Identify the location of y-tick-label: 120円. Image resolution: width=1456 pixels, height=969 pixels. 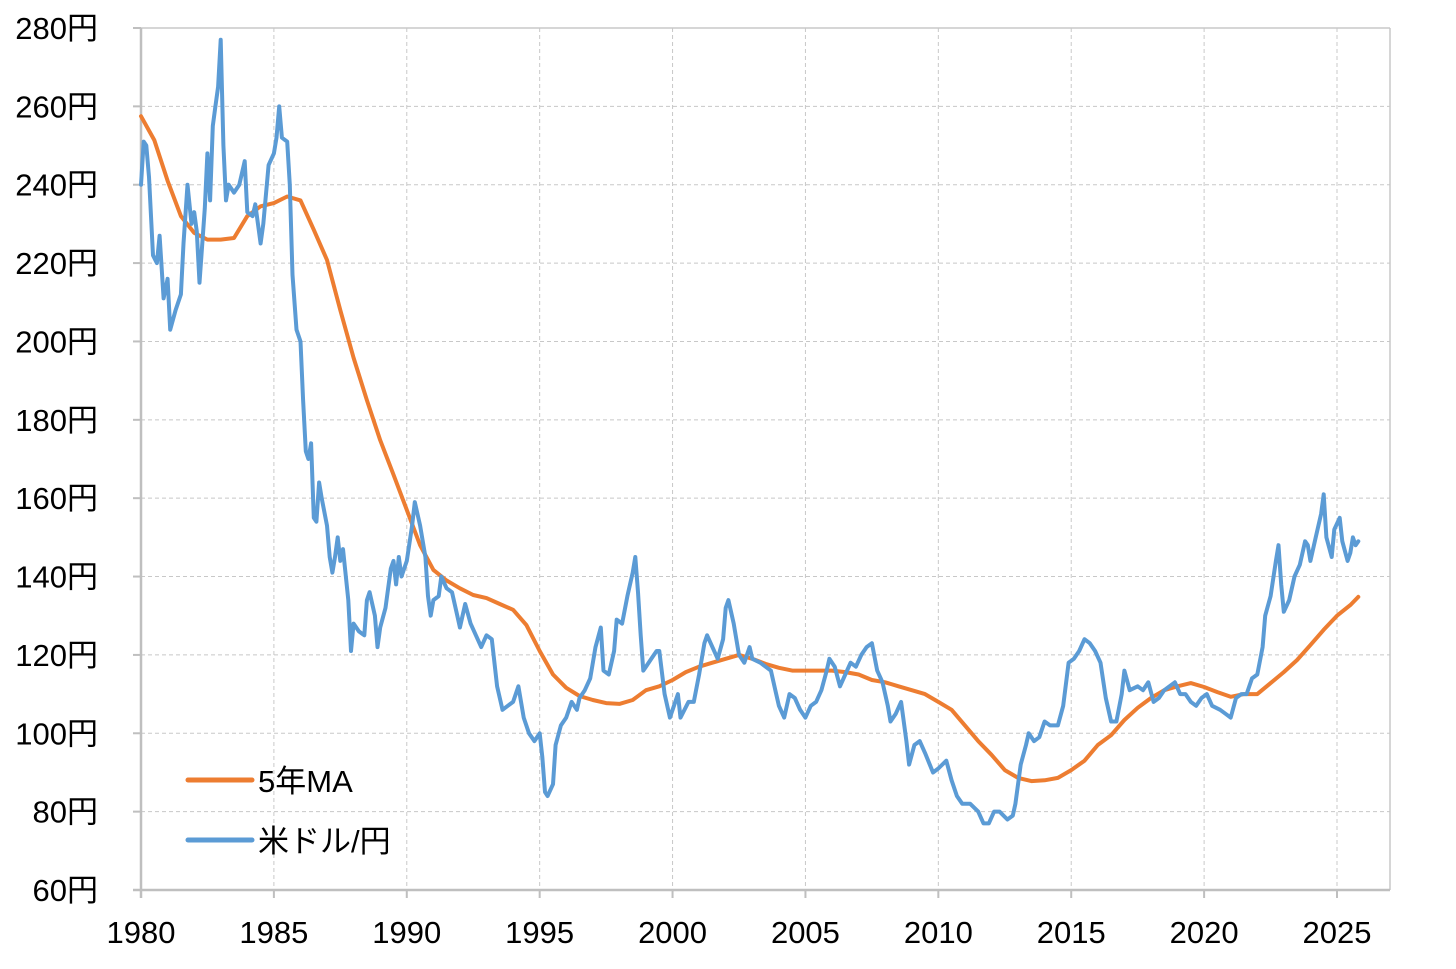
(56, 655).